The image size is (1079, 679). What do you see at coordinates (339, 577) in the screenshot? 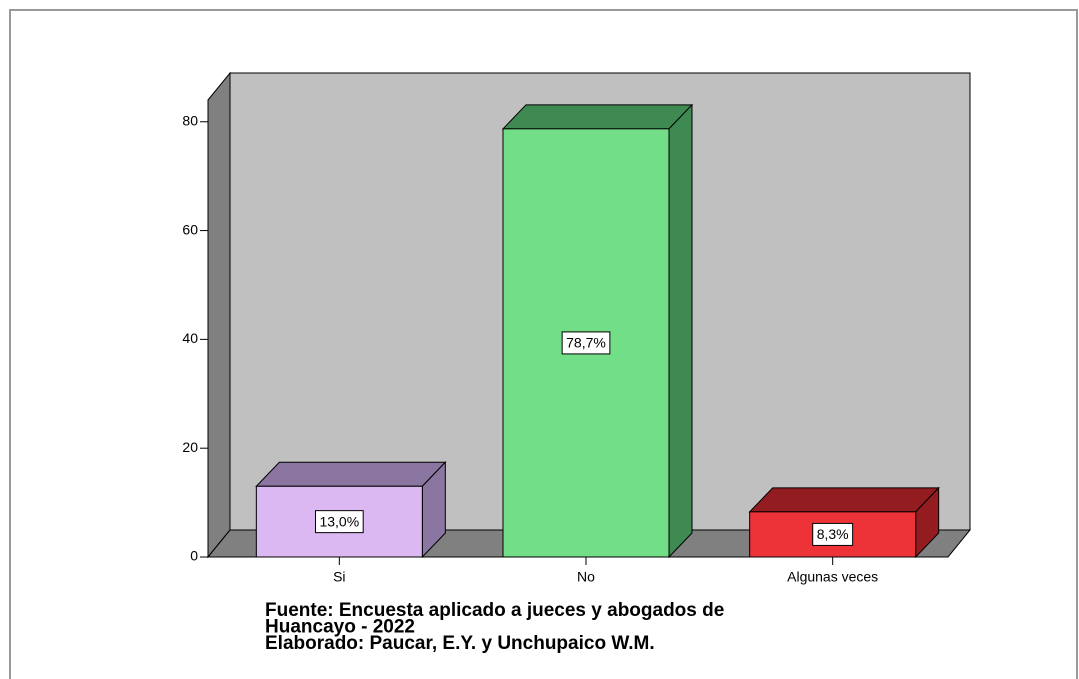
I see `x-tick-label: Si` at bounding box center [339, 577].